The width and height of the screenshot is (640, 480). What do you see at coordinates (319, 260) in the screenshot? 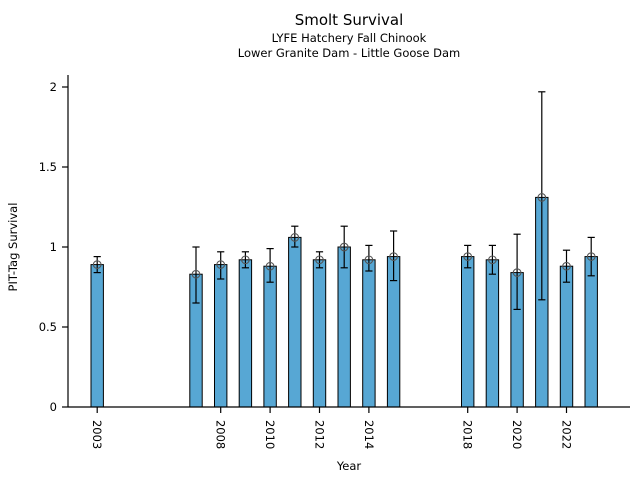
I see `marker-2012` at bounding box center [319, 260].